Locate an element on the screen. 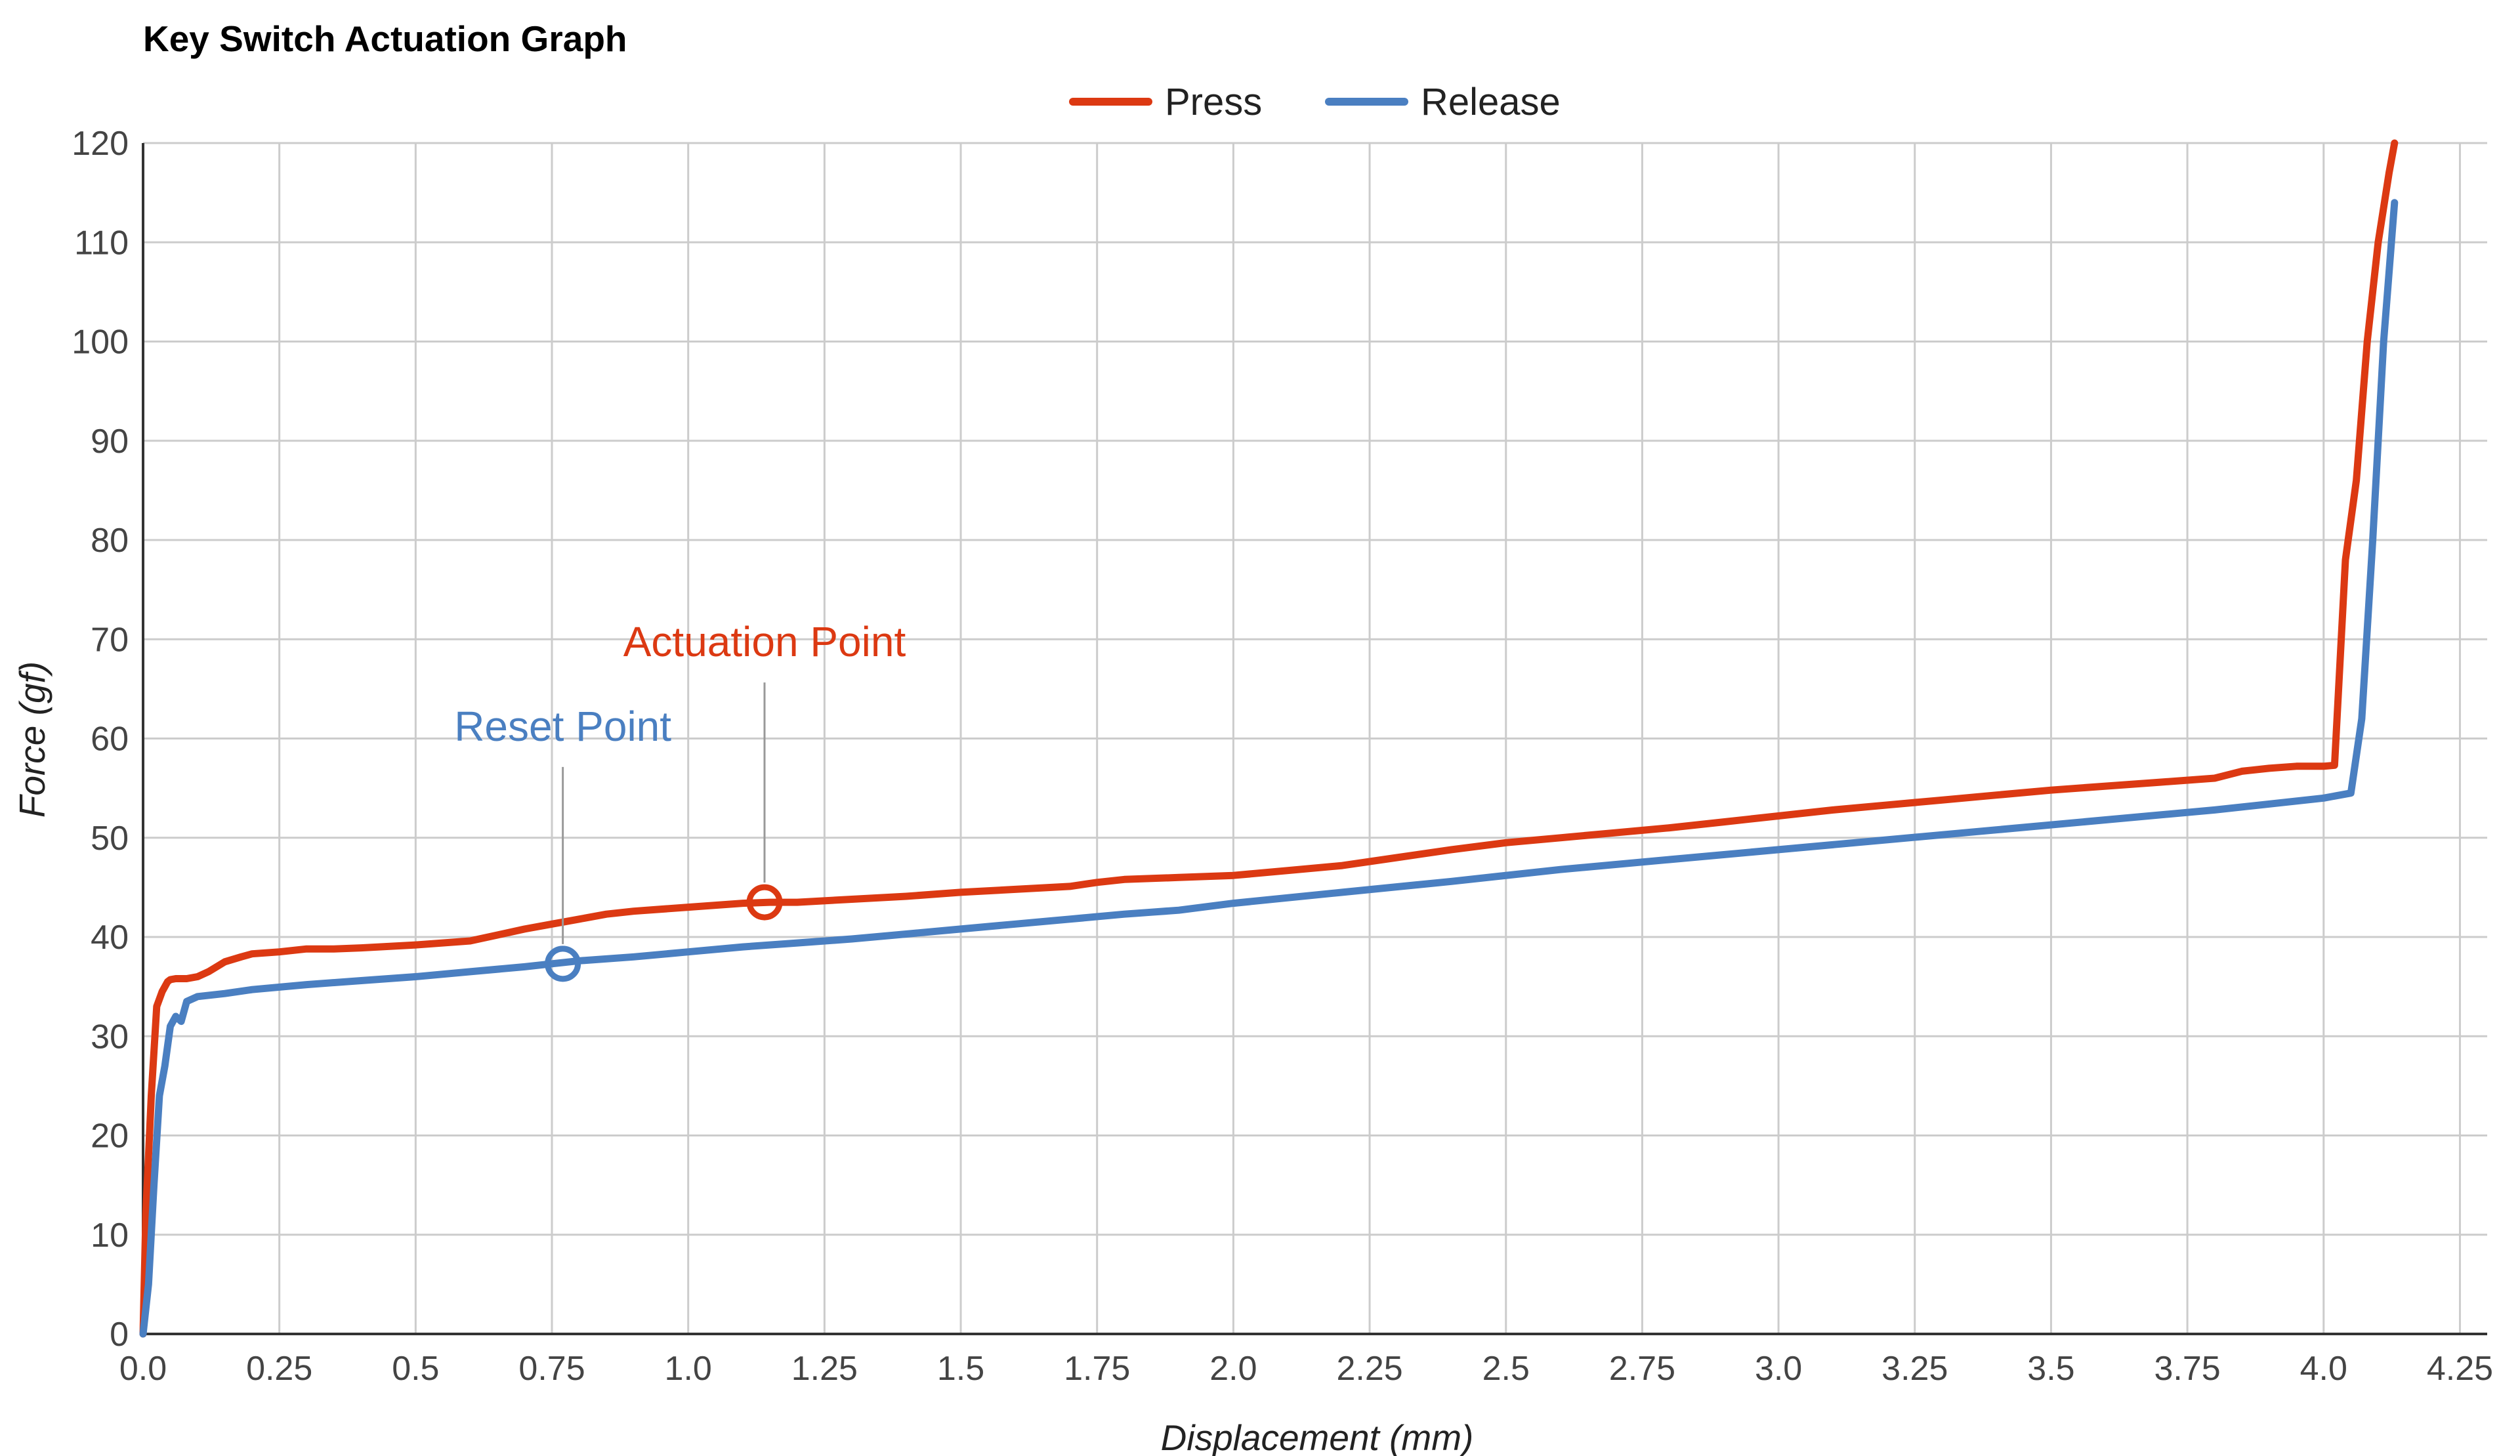 This screenshot has width=2520, height=1456. y-tick-label: 80 is located at coordinates (110, 541).